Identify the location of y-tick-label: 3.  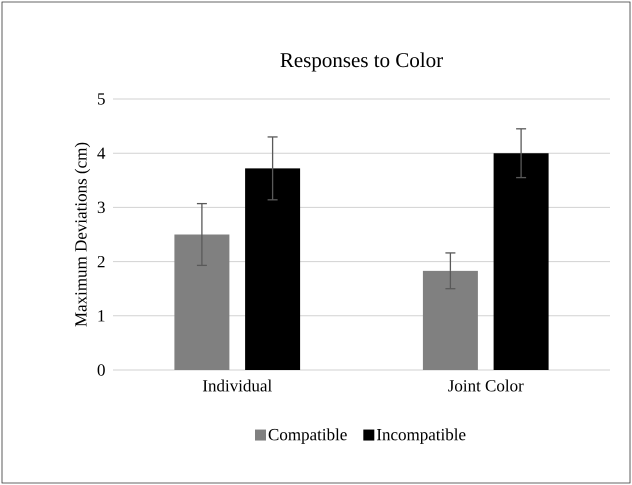
(101, 208).